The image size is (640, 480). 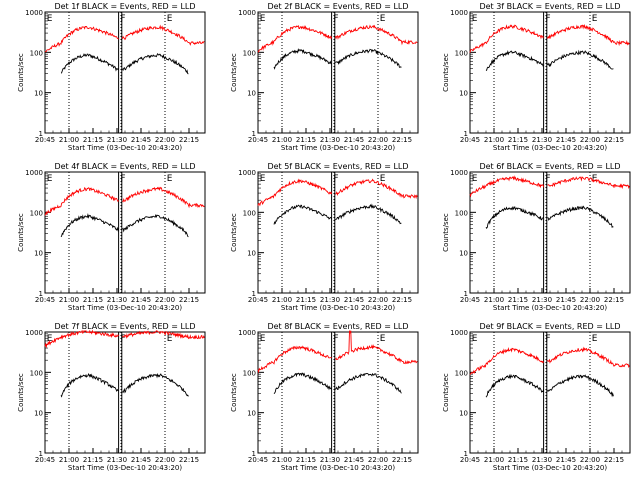 What do you see at coordinates (549, 326) in the screenshot?
I see `panel-title: Det 9f BLACK = Events, RED = LLD` at bounding box center [549, 326].